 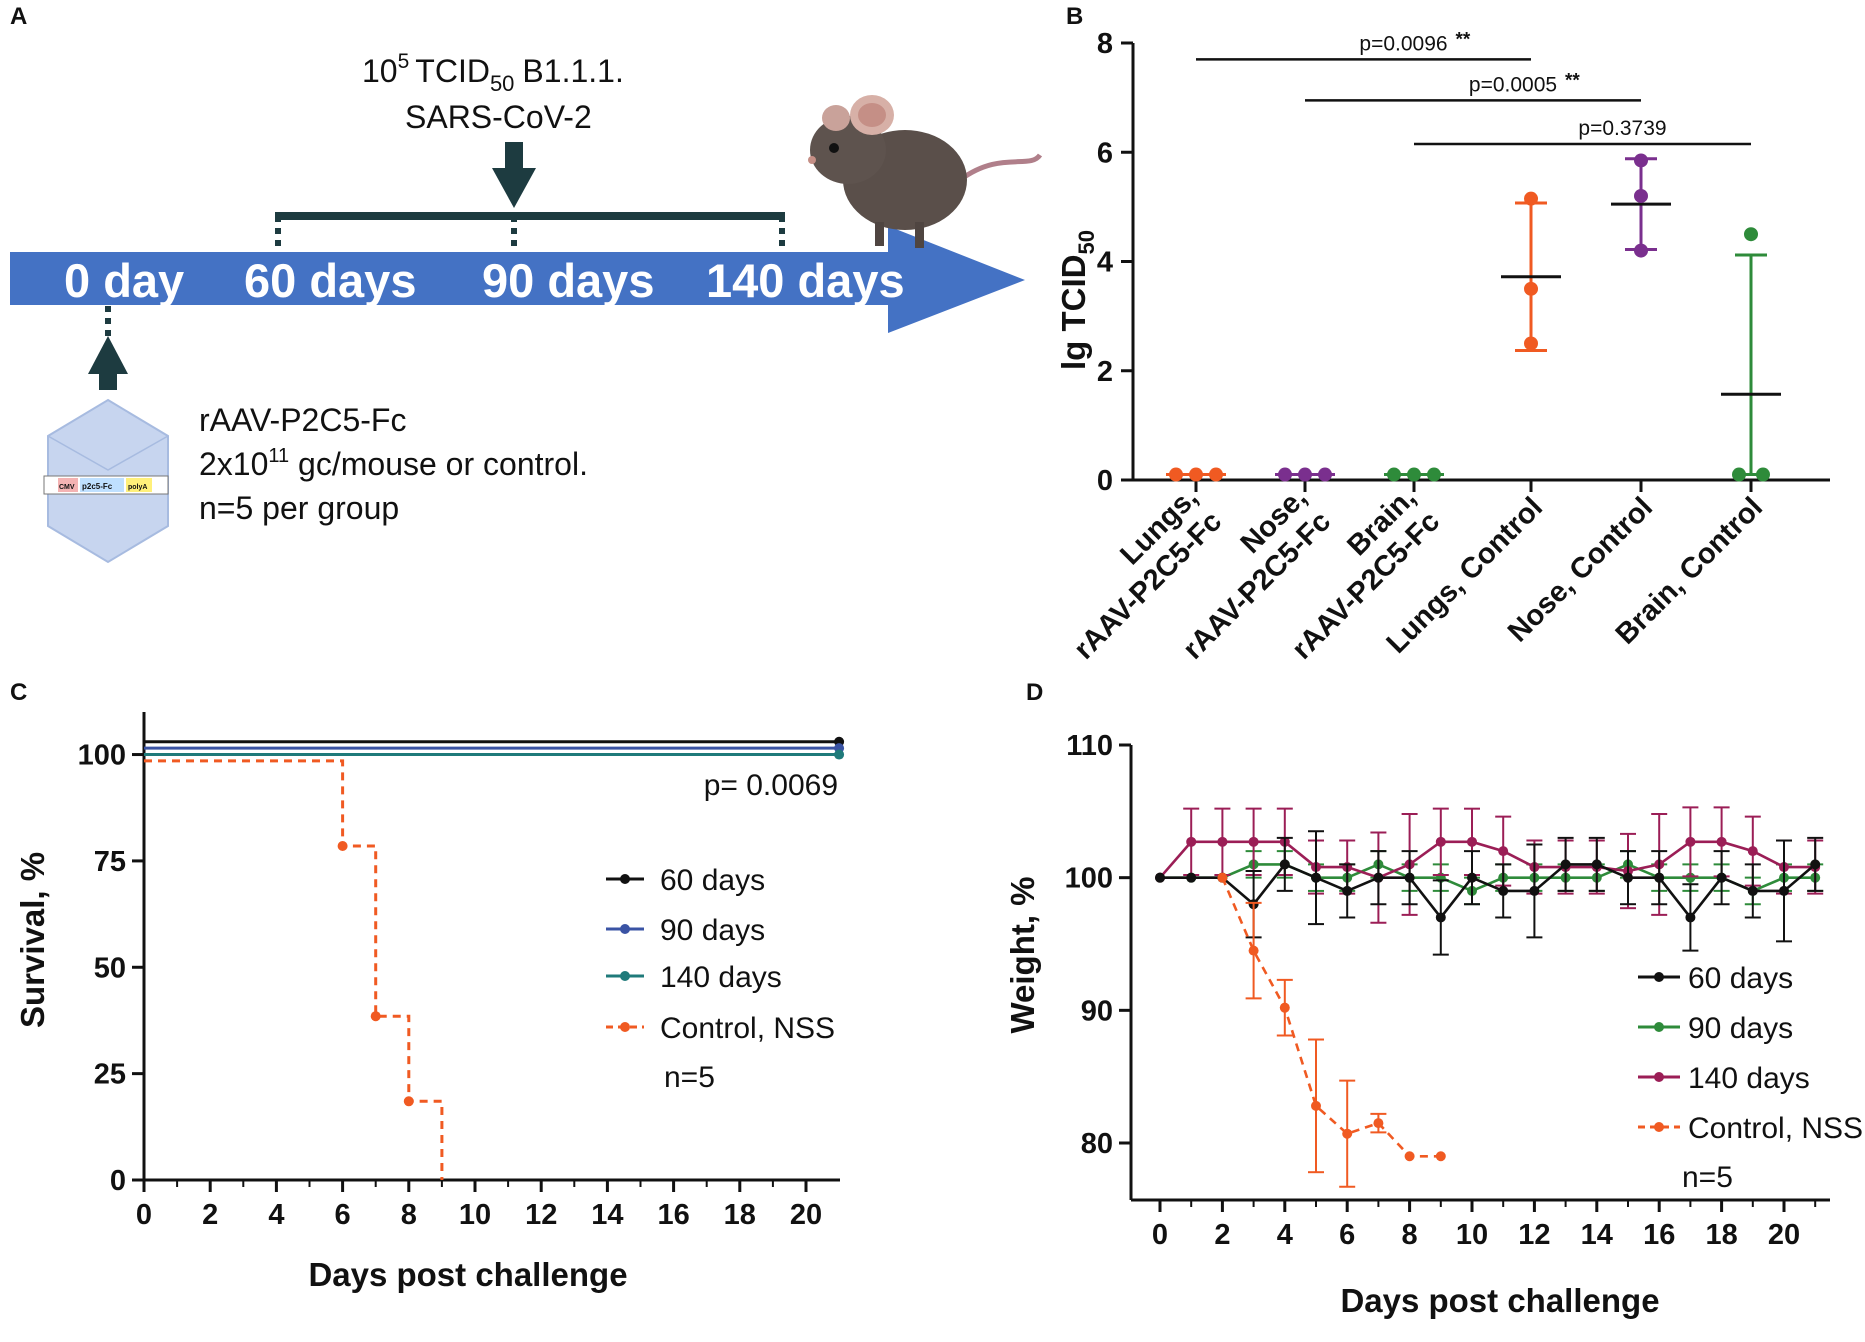 I want to click on panel-d-legend-label: Control, NSS, so click(x=1775, y=1128).